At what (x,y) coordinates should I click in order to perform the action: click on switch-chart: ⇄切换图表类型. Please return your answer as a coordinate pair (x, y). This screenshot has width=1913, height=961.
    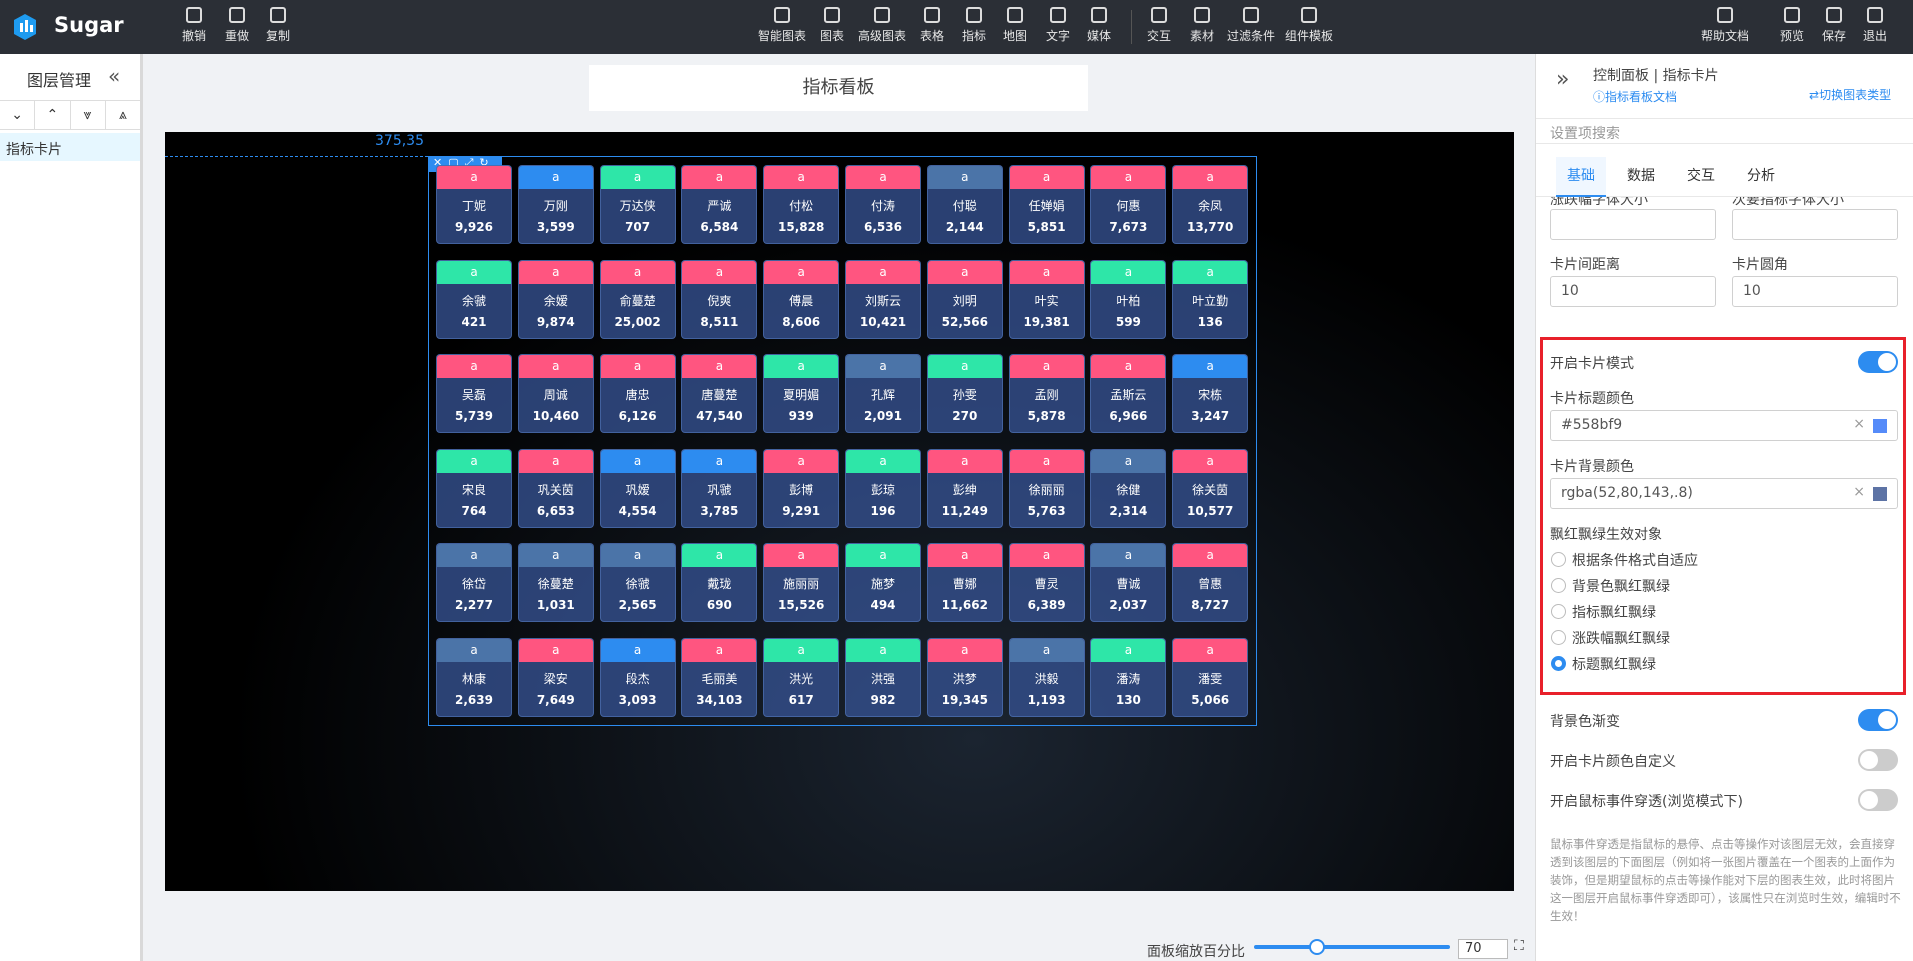
    Looking at the image, I should click on (1850, 95).